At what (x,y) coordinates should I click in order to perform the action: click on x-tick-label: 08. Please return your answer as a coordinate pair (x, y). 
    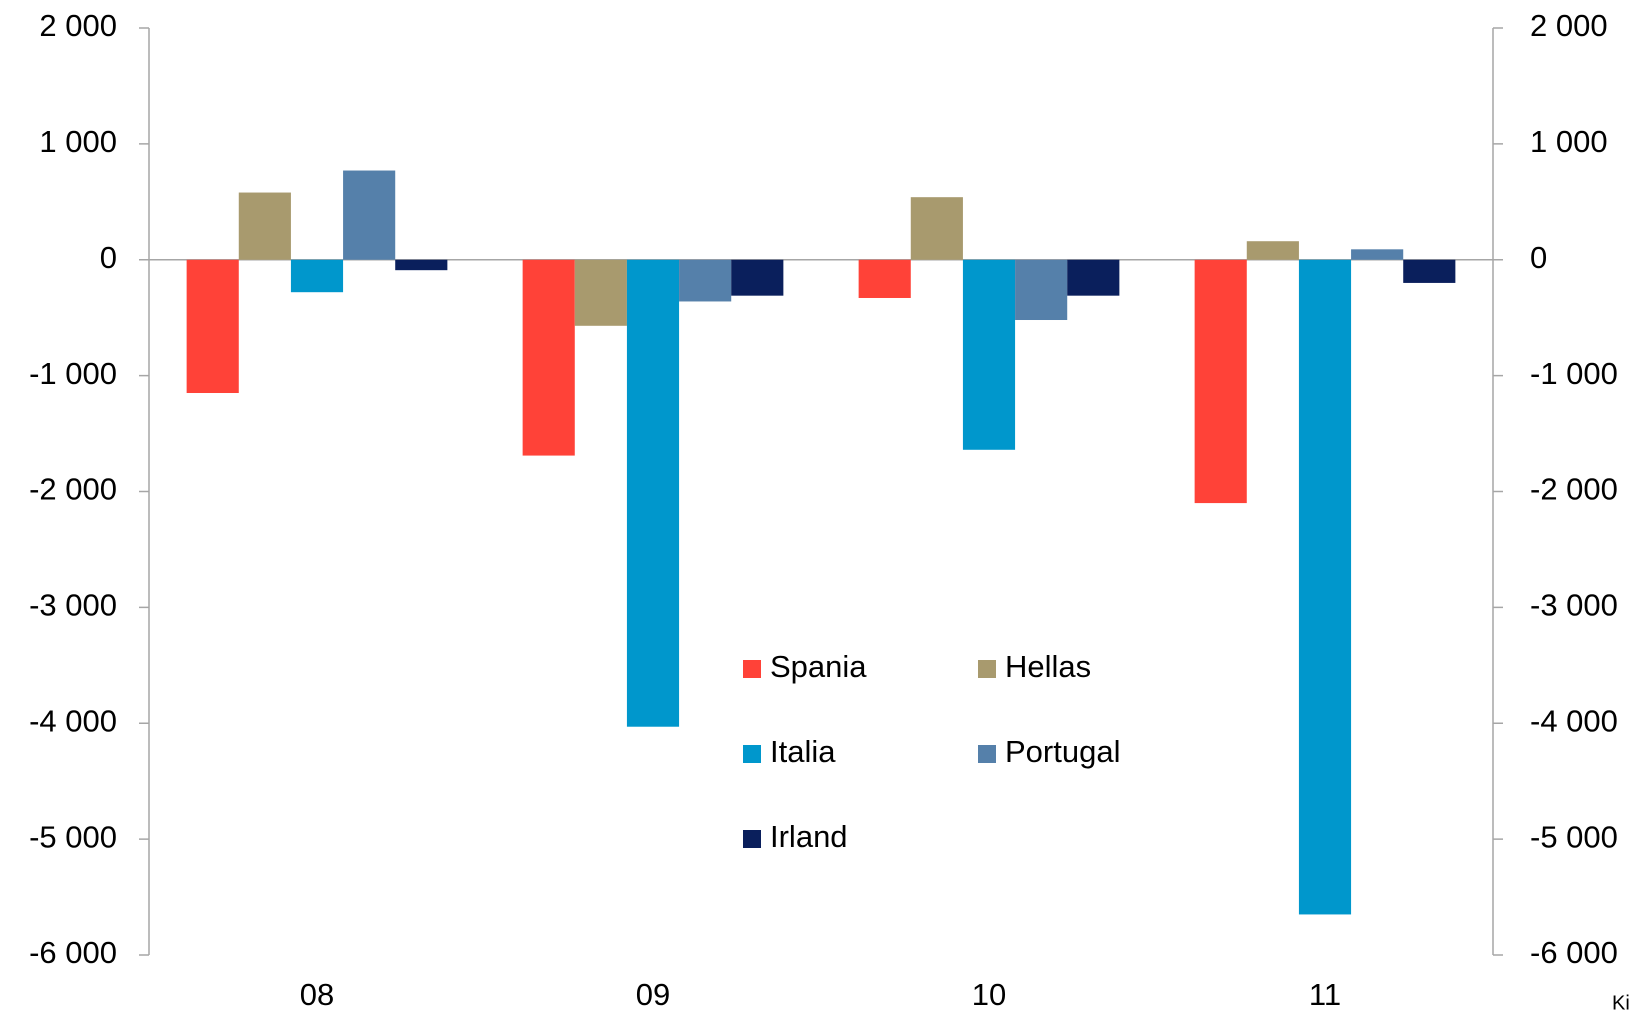
    Looking at the image, I should click on (317, 994).